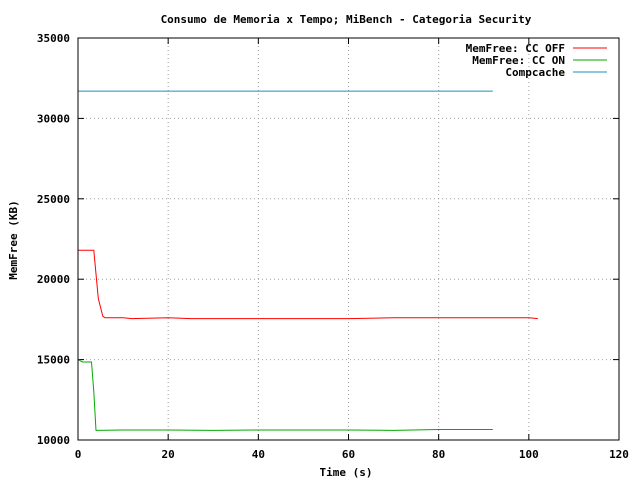  What do you see at coordinates (529, 454) in the screenshot?
I see `x-tick-label: 100` at bounding box center [529, 454].